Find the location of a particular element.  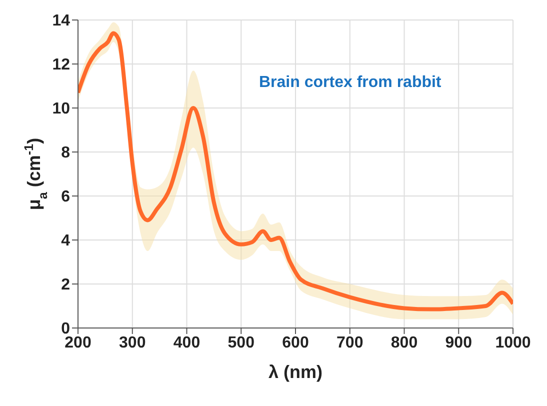

x-tick-label: 400 is located at coordinates (186, 343).